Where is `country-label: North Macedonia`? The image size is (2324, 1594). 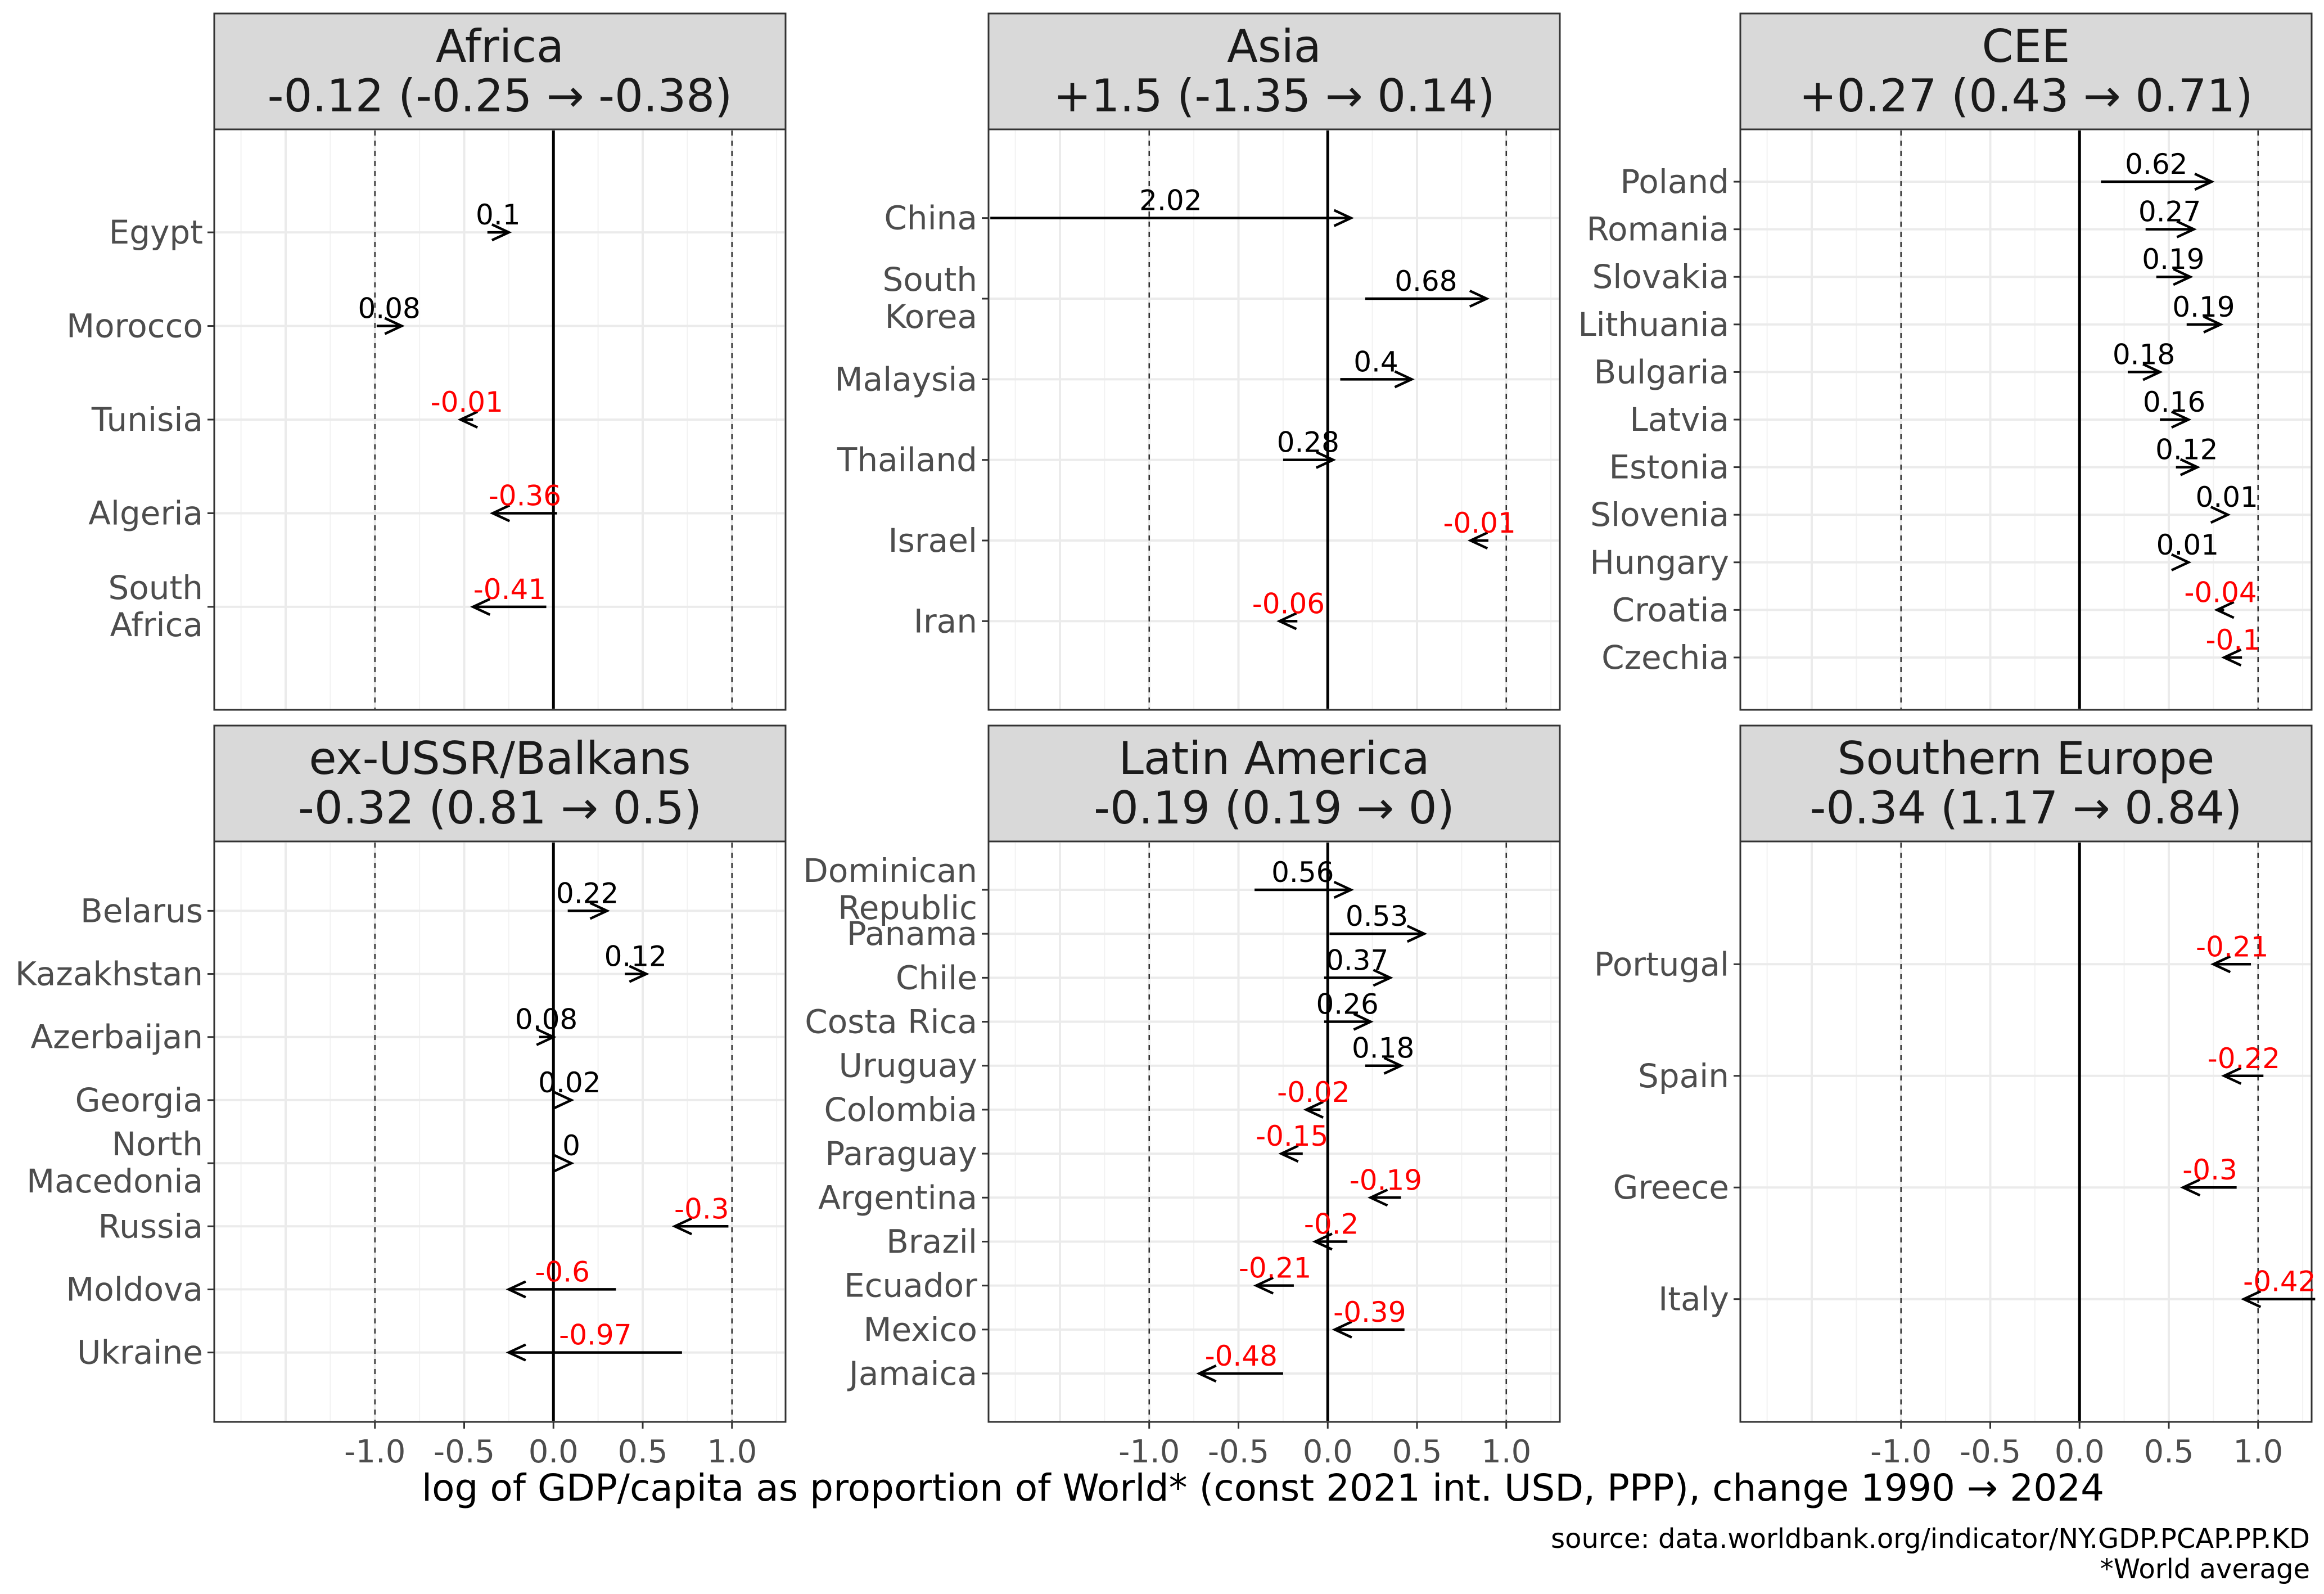 country-label: North Macedonia is located at coordinates (115, 1162).